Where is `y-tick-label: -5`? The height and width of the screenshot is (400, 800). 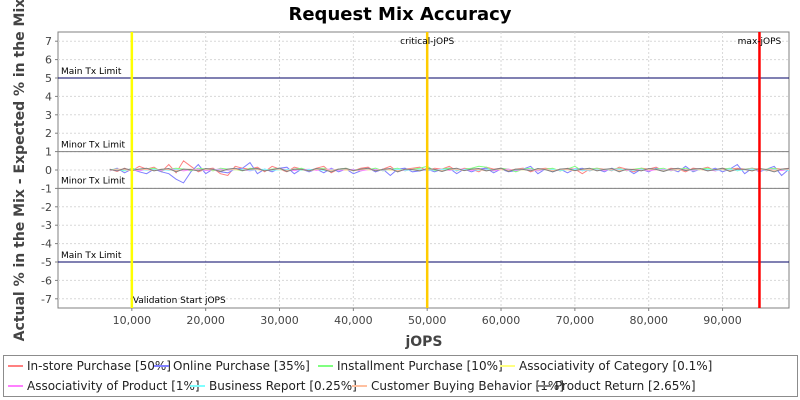 y-tick-label: -5 is located at coordinates (46, 262).